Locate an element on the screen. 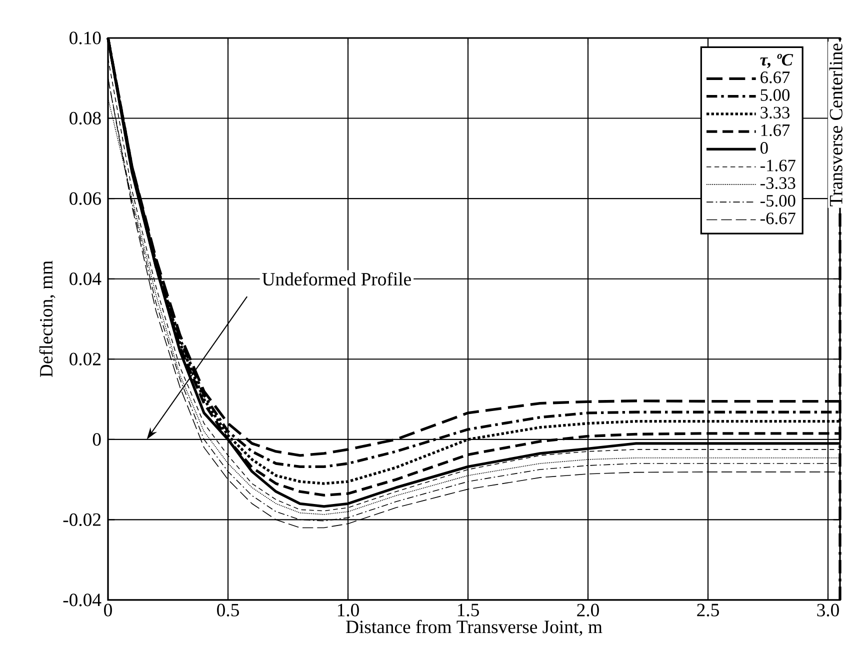 The image size is (847, 656). legend-label: 3.33 is located at coordinates (775, 112).